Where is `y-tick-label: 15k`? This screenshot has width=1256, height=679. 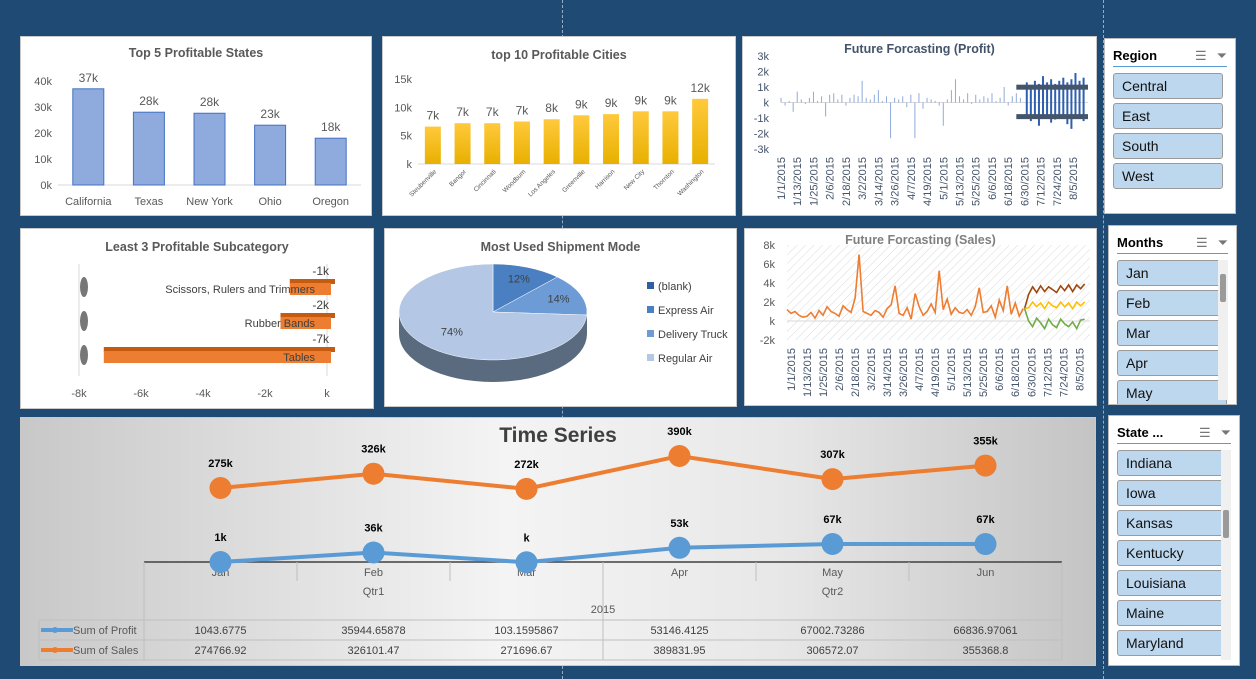
y-tick-label: 15k is located at coordinates (403, 80).